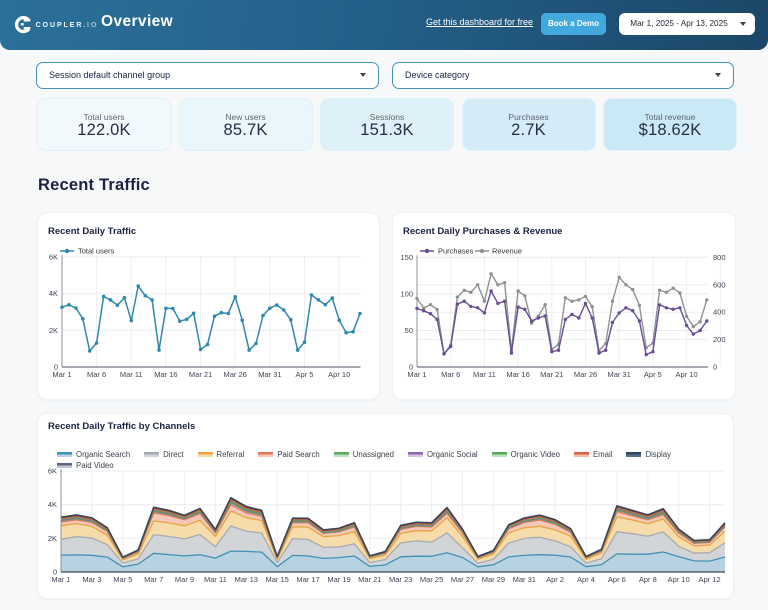 The height and width of the screenshot is (610, 768). I want to click on svg-text: Mar 13, so click(246, 579).